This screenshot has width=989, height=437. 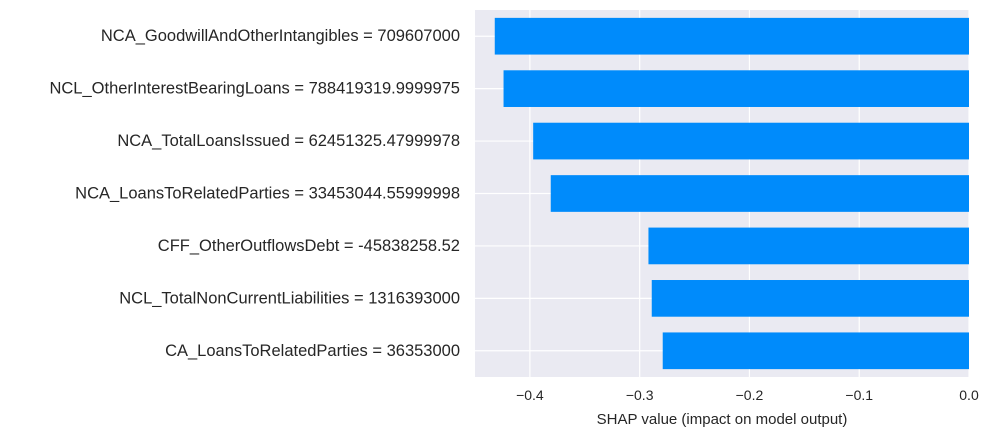 I want to click on x-tick-label: −0.1, so click(x=859, y=395).